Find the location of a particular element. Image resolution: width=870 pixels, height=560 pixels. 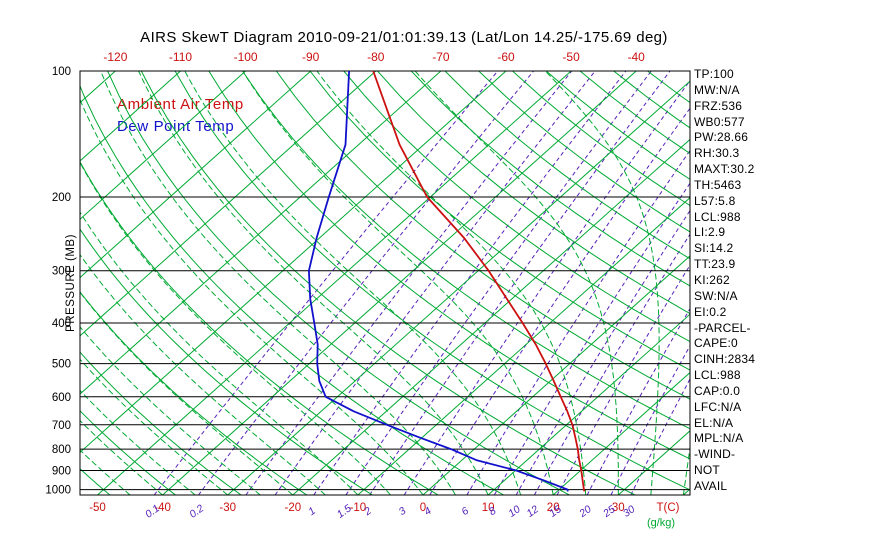

top-temp-label: -120 is located at coordinates (115, 57).